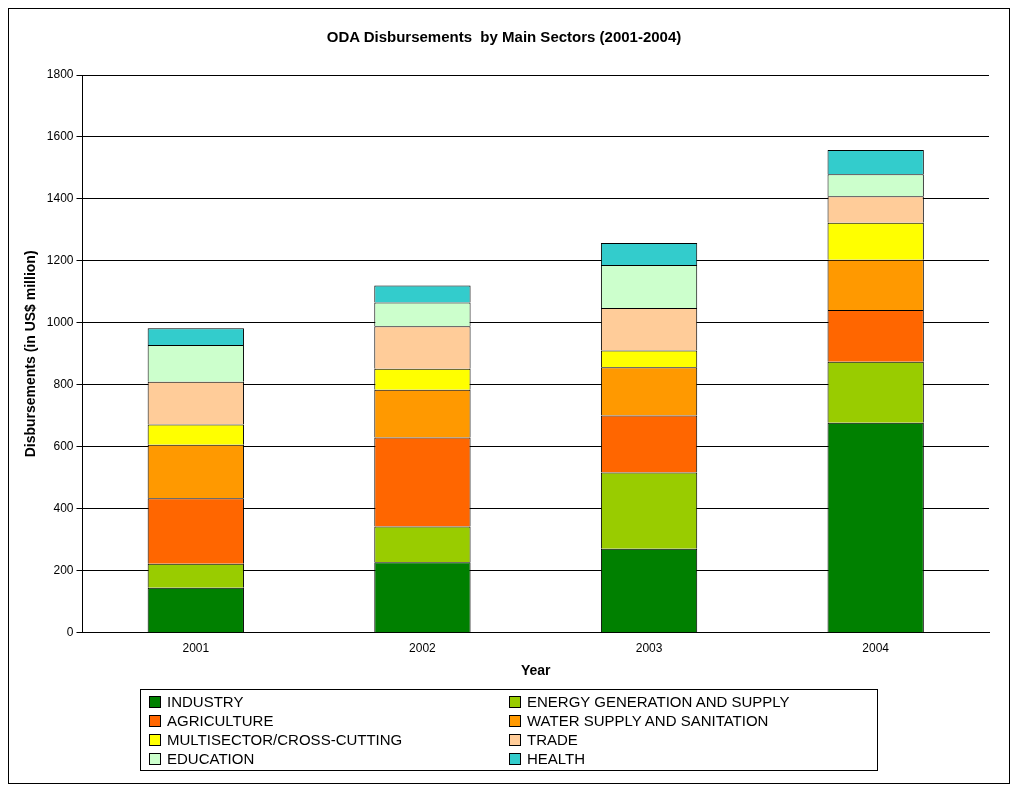 This screenshot has height=809, width=1018. Describe the element at coordinates (211, 758) in the screenshot. I see `legend-label: EDUCATION` at that location.